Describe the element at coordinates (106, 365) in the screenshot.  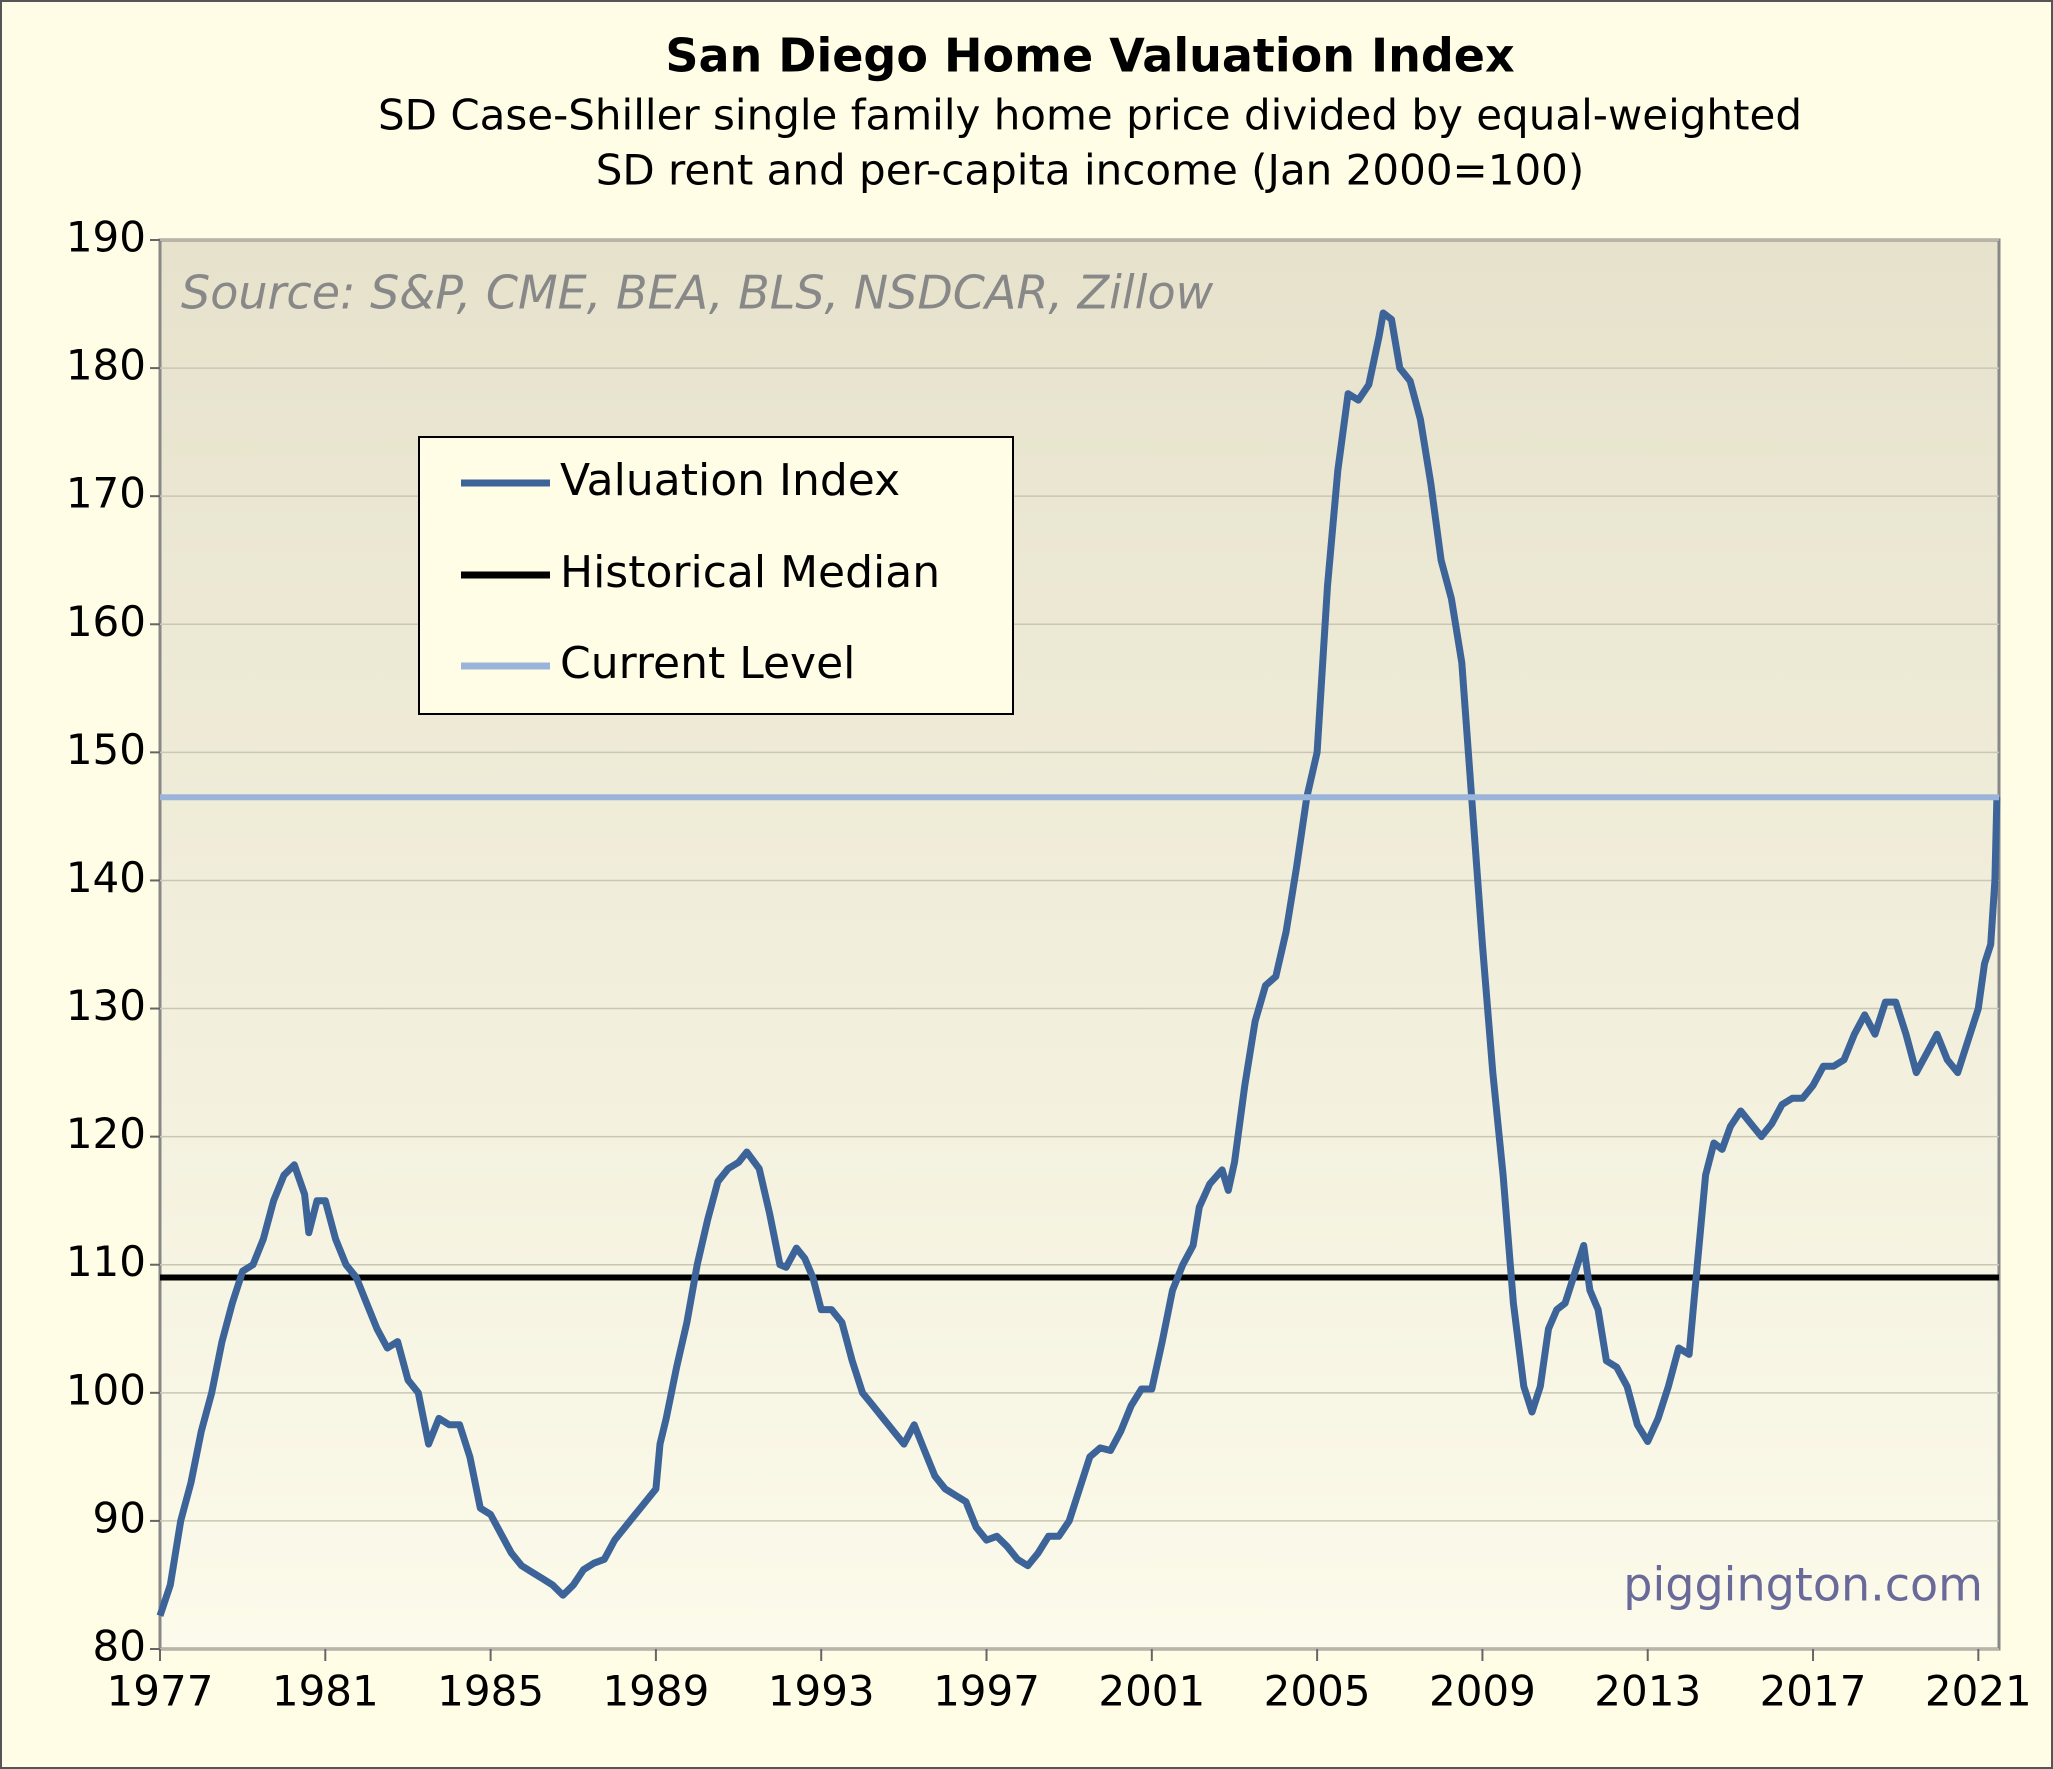
I see `y-tick-label: 180` at that location.